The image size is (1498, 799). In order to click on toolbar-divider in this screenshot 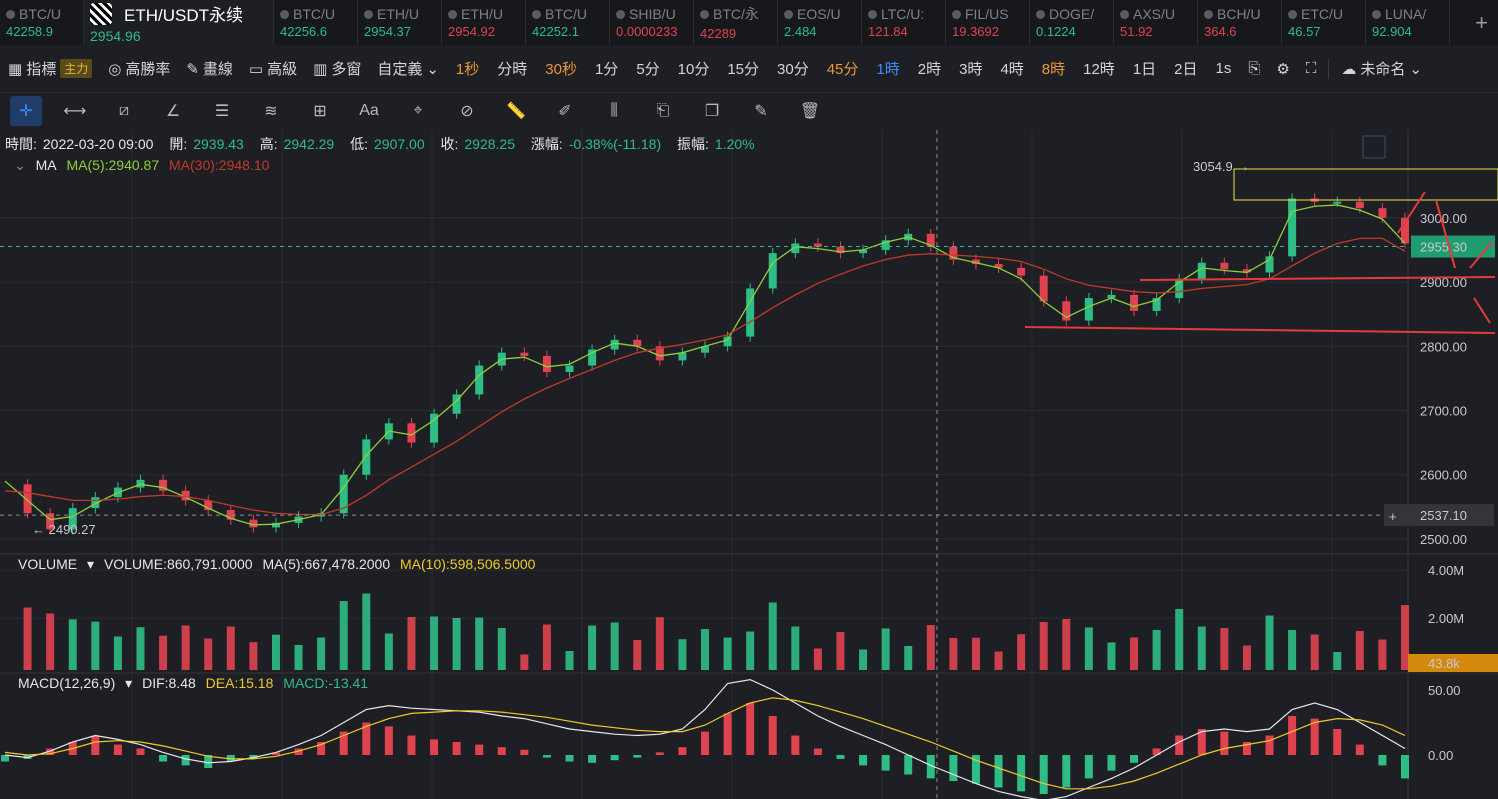, I will do `click(1329, 68)`.